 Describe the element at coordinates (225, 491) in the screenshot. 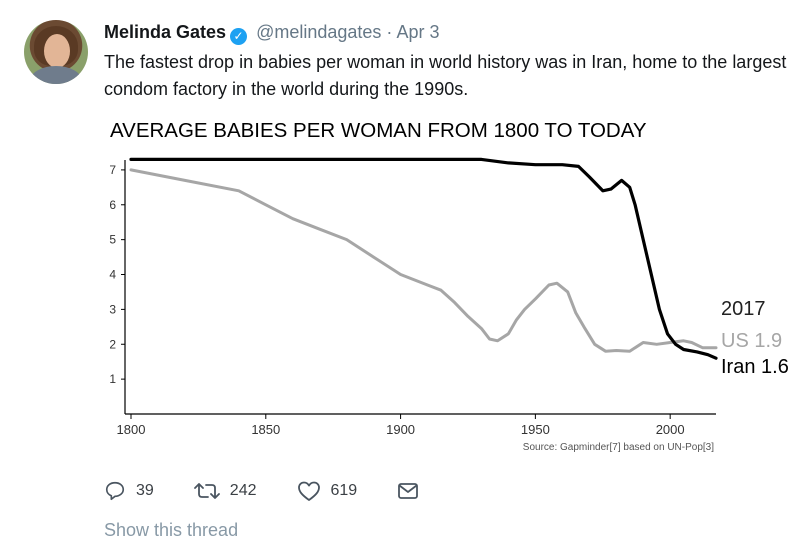

I see `retweet-button: 242` at that location.